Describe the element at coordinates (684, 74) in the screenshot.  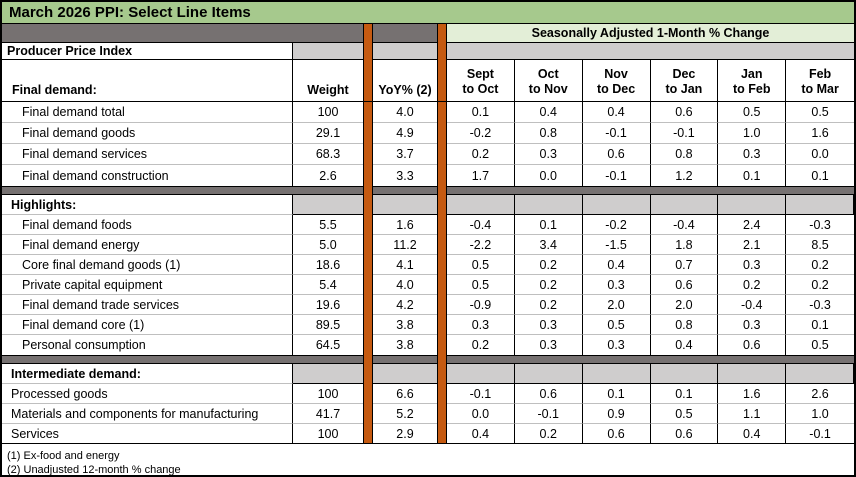
I see `month-header-line1: Dec` at that location.